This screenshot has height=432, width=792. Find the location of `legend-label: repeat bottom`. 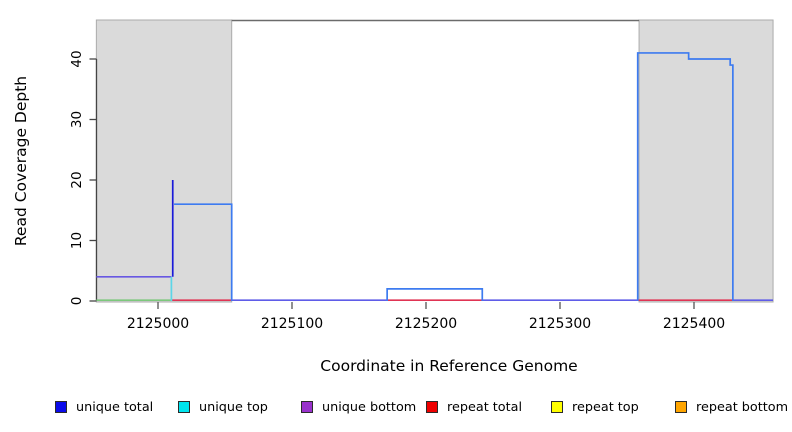

legend-label: repeat bottom is located at coordinates (742, 407).